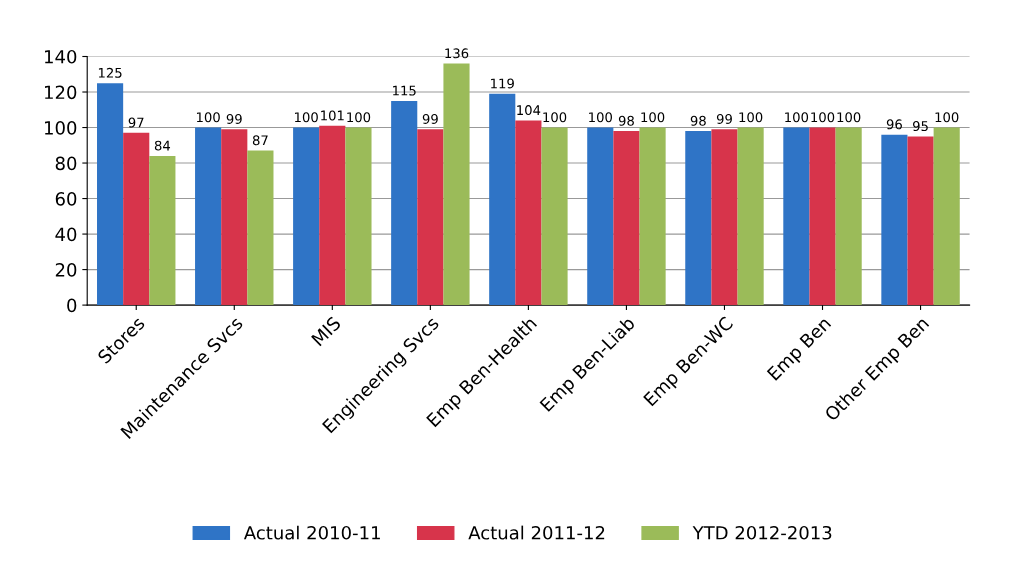  What do you see at coordinates (66, 270) in the screenshot?
I see `y-tick-label: 20` at bounding box center [66, 270].